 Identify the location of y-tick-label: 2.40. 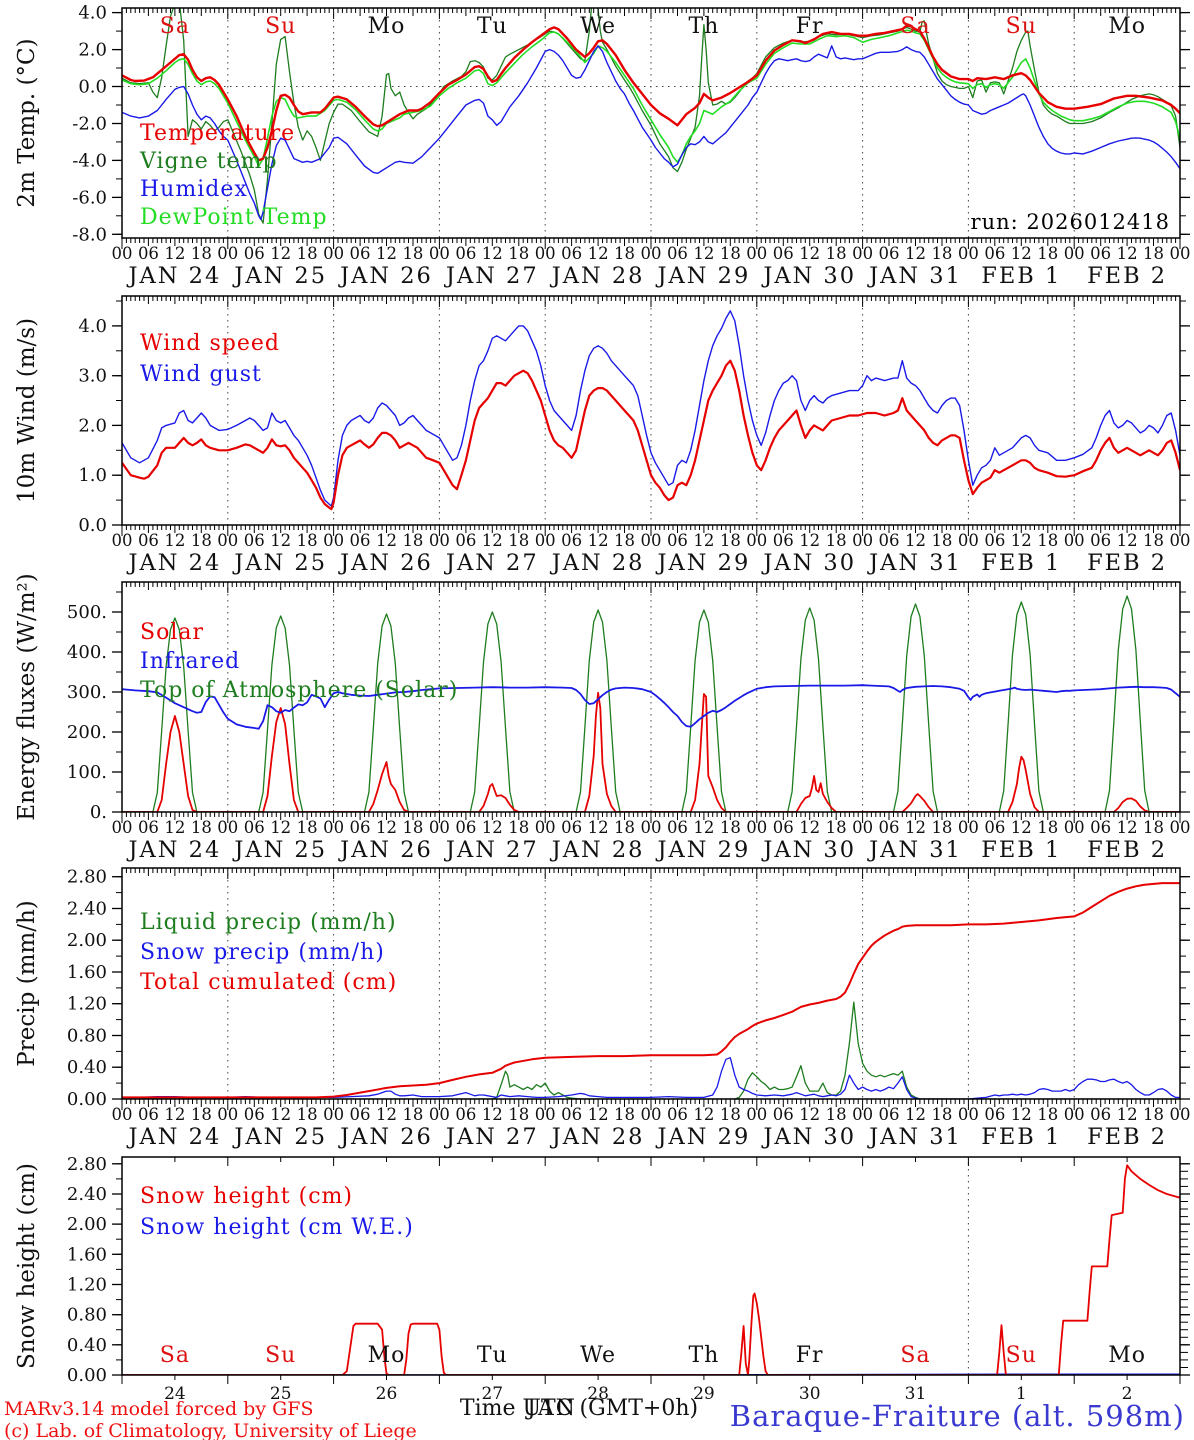
(87, 1194).